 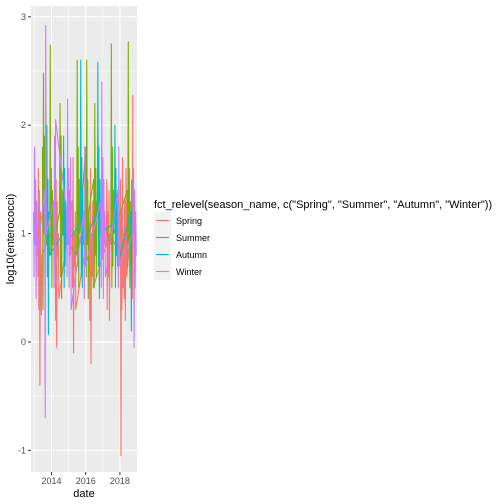 I want to click on legend-label-summer: Summer, so click(x=193, y=238).